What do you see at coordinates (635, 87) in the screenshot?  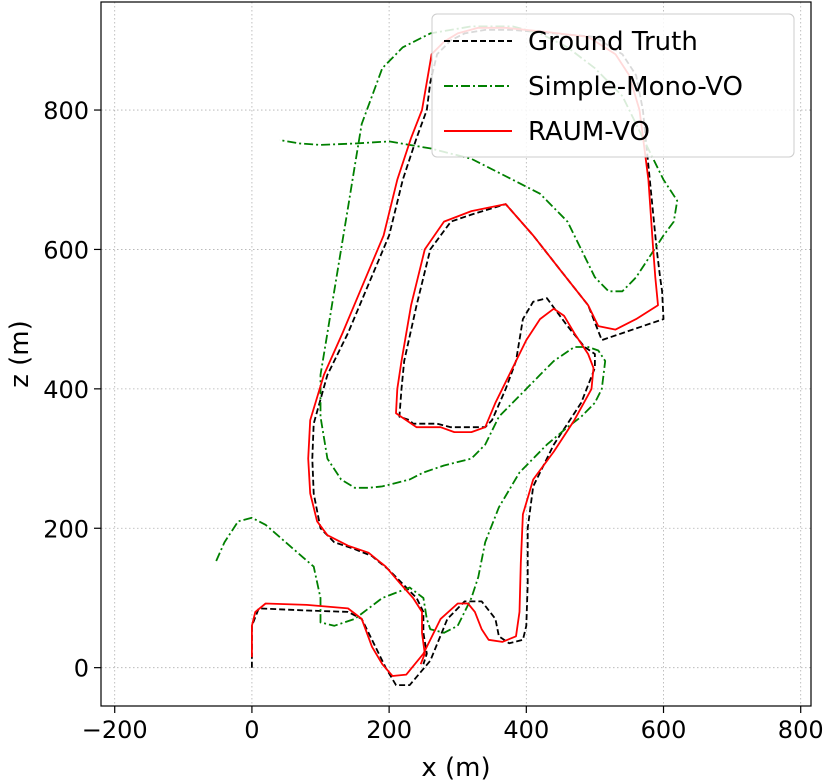 I see `legend-entry-label: Simple-Mono-VO` at bounding box center [635, 87].